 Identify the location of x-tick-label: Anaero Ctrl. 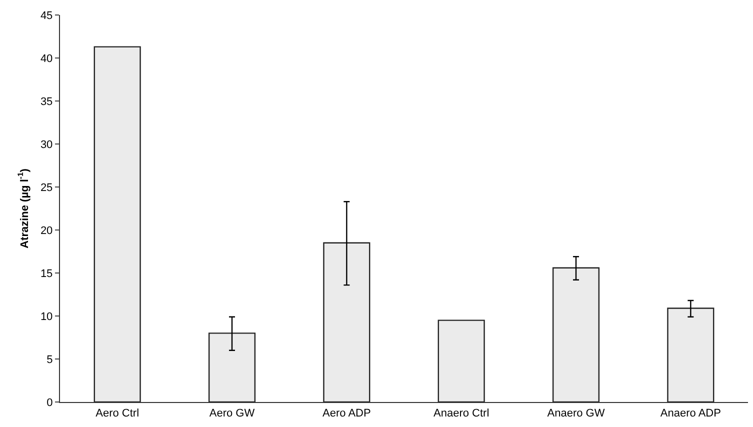
(462, 413).